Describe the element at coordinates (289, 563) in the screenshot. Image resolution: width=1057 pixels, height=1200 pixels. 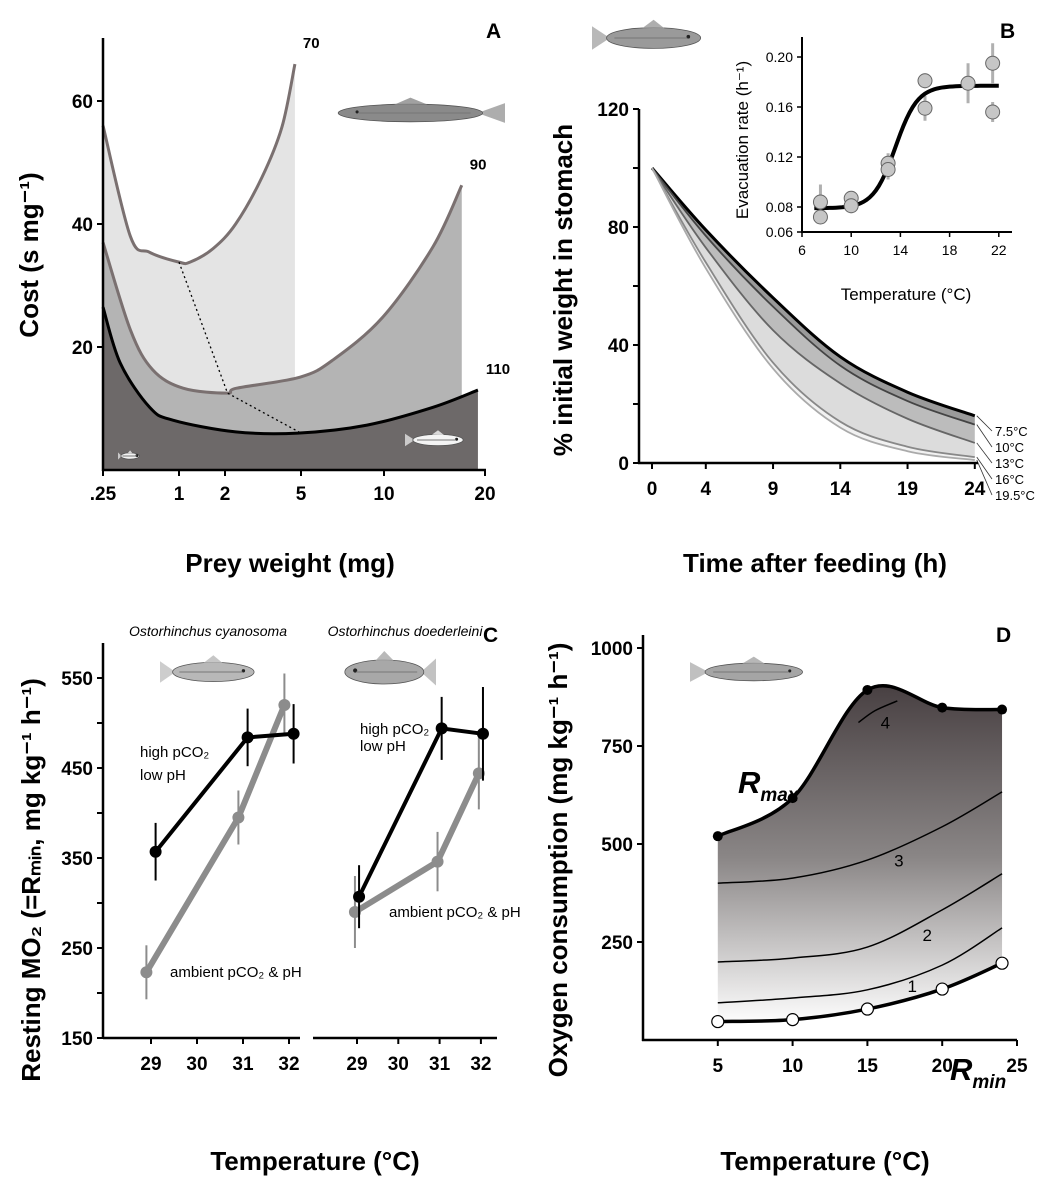
I see `x-axis-title: Prey weight (mg)` at that location.